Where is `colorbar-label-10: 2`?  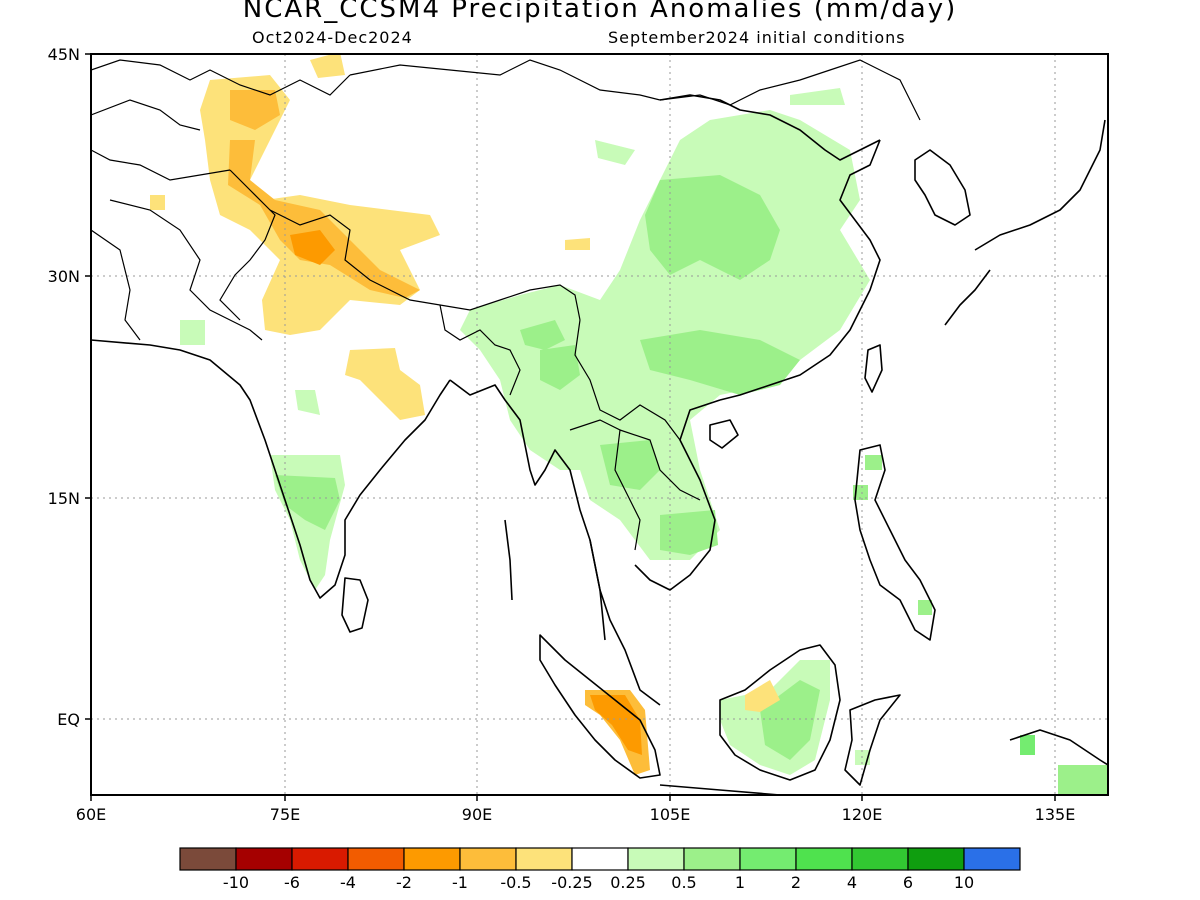 colorbar-label-10: 2 is located at coordinates (796, 882).